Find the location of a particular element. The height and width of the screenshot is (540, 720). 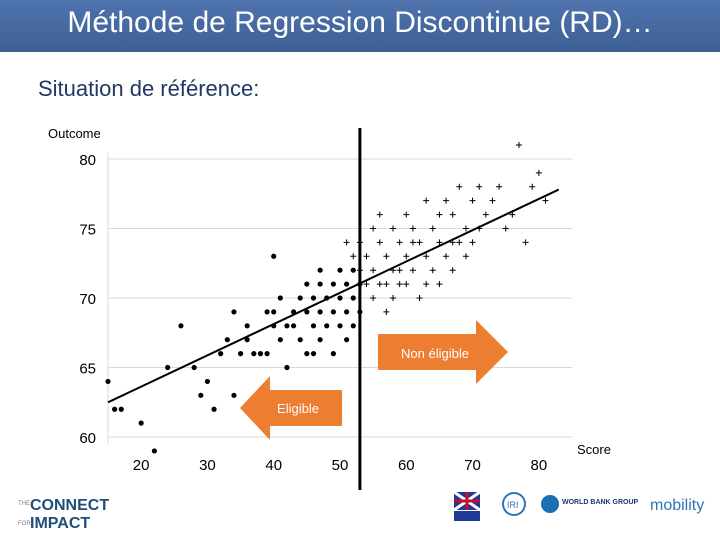

right-arrow-shape is located at coordinates (443, 352).